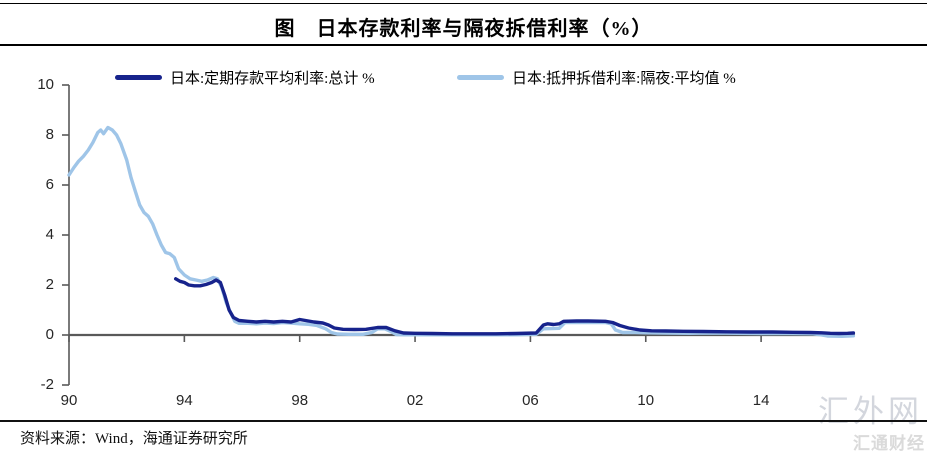 The image size is (927, 453). What do you see at coordinates (463, 421) in the screenshot?
I see `footer-divider` at bounding box center [463, 421].